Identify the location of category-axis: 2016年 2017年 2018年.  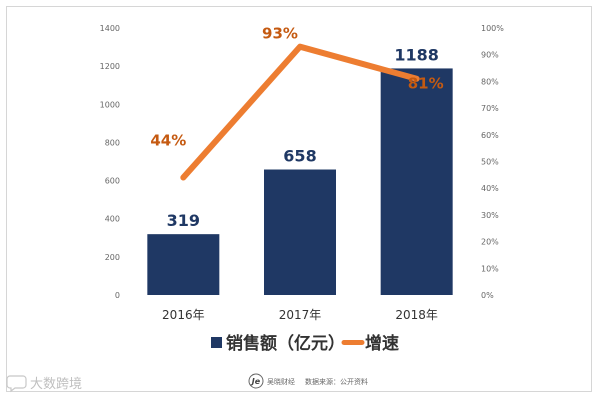
(300, 315).